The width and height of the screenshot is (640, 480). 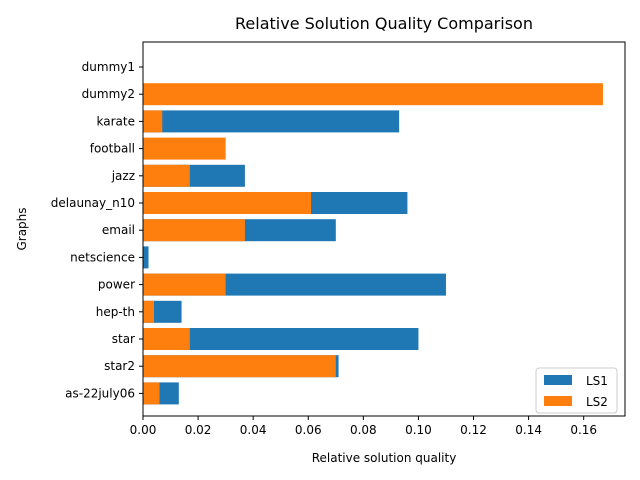 I want to click on legend: LS1 LS2, so click(x=576, y=390).